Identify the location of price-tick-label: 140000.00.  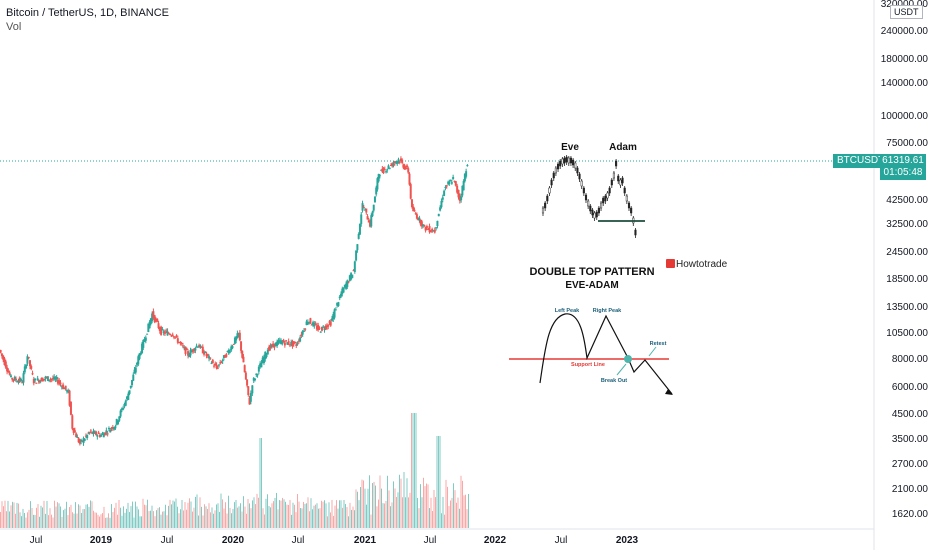
(905, 83).